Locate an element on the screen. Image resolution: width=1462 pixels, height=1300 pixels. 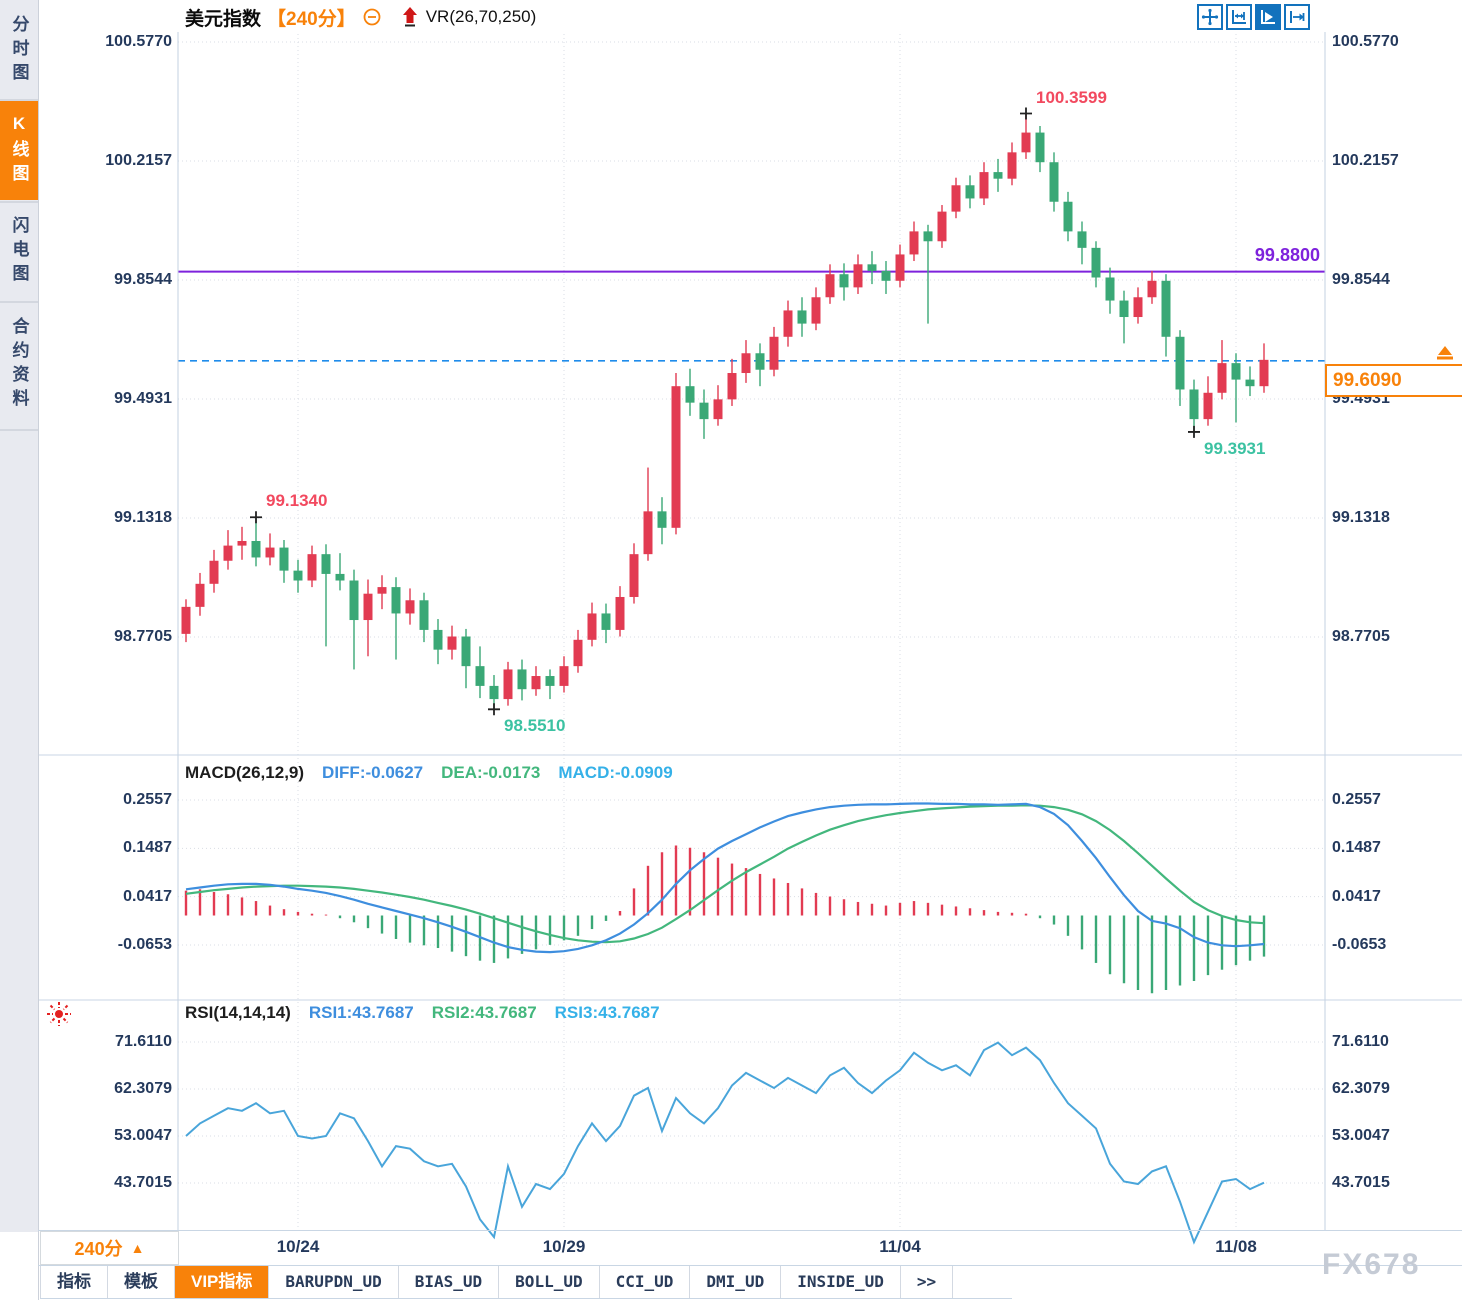
rsi3-value: RSI3:43.7687 is located at coordinates (607, 1012).